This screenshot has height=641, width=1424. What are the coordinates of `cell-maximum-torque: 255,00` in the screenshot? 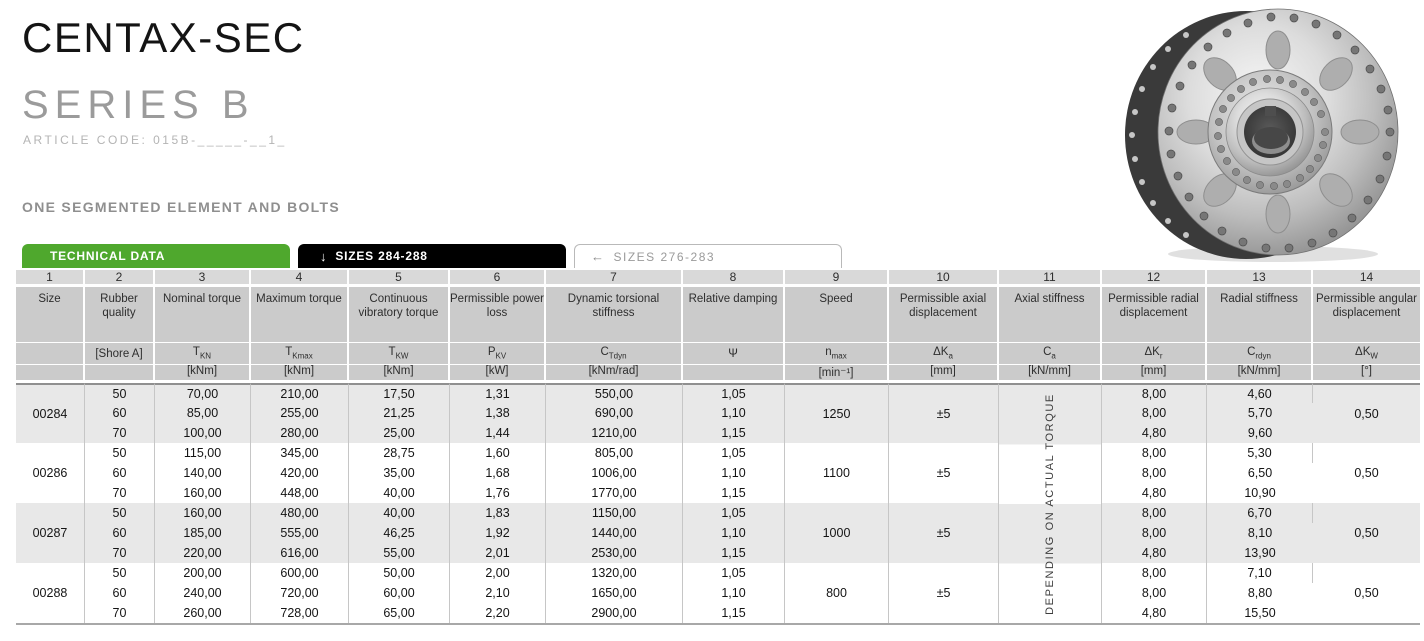 It's located at (300, 413).